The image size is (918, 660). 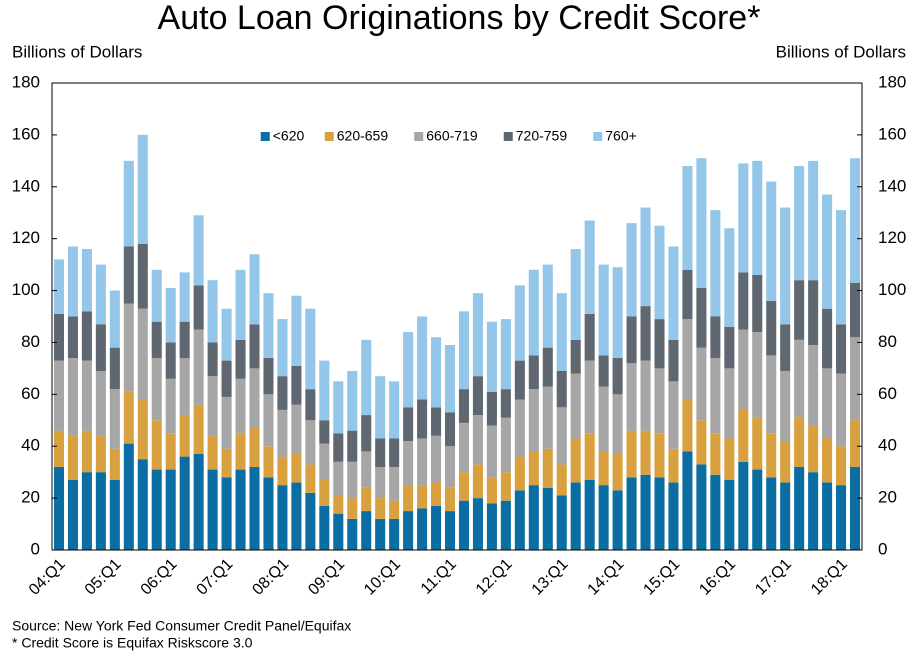 What do you see at coordinates (550, 577) in the screenshot?
I see `x-tick-label: 13:Q1` at bounding box center [550, 577].